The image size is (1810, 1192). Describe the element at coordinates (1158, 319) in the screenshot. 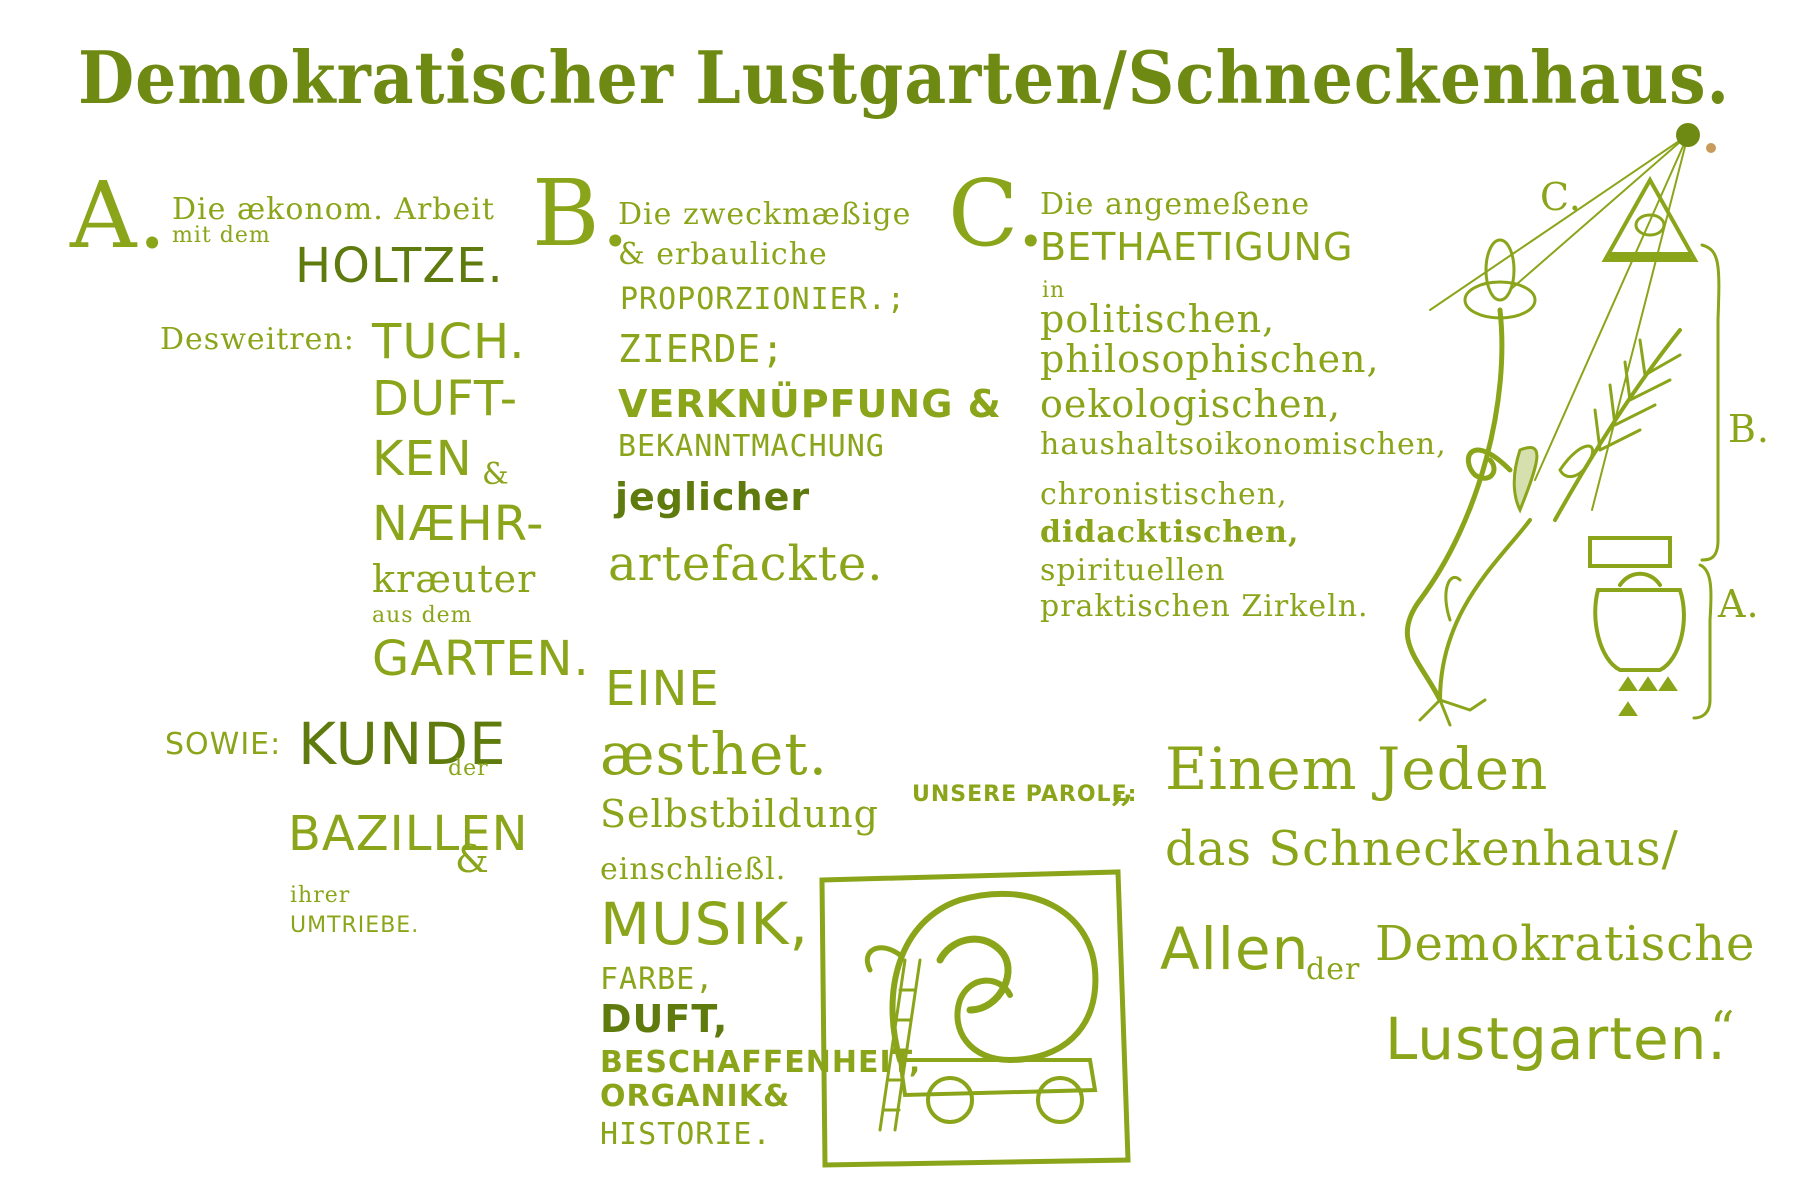

I see `section-c-line4: politischen,` at that location.